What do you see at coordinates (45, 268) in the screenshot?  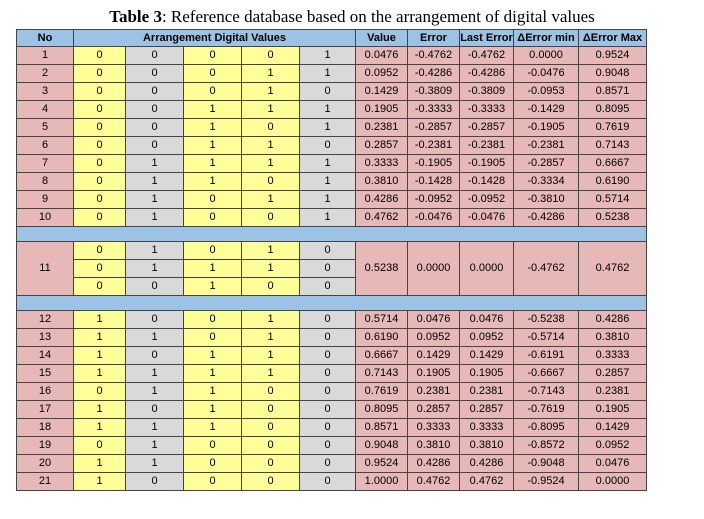 I see `row-number: 11` at bounding box center [45, 268].